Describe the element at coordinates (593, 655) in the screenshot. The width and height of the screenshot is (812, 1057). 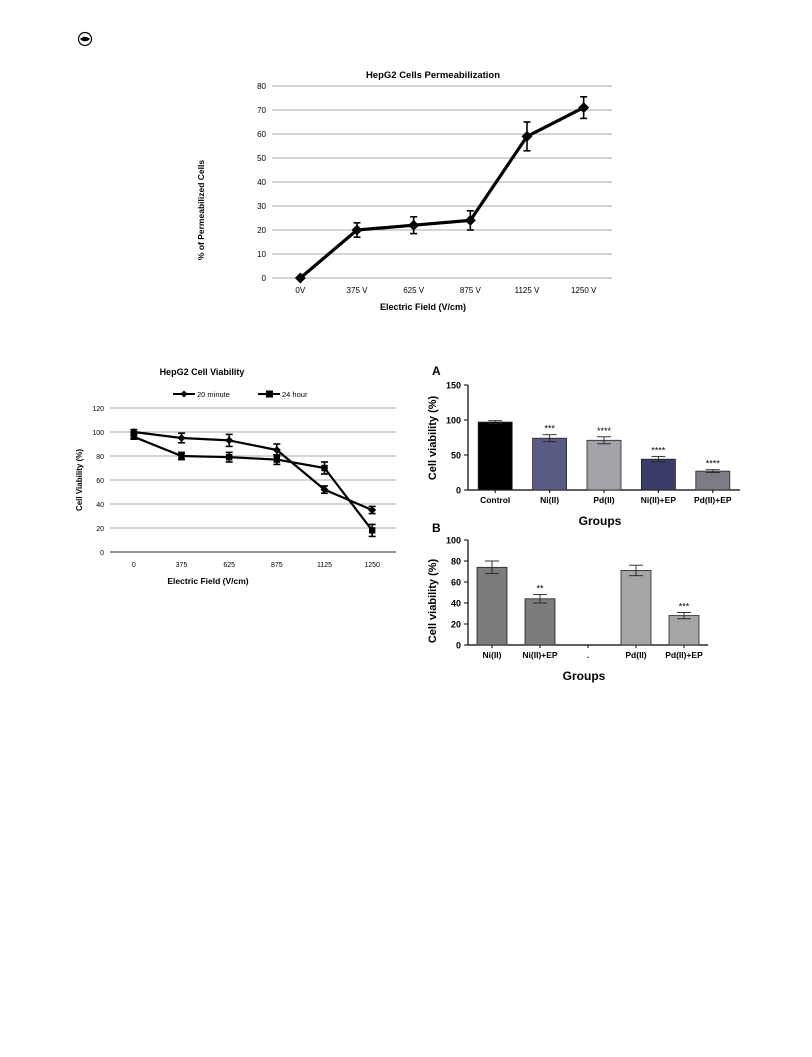
I see `x-tick-labels: Ni(II) Ni(II)+EP. Pd(II) Pd(II)+EP` at that location.